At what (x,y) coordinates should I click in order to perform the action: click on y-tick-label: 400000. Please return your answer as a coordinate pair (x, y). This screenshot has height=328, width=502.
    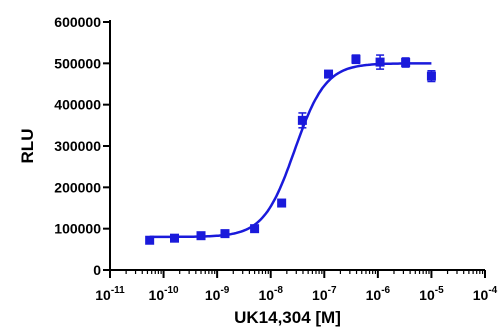
    Looking at the image, I should click on (77, 105).